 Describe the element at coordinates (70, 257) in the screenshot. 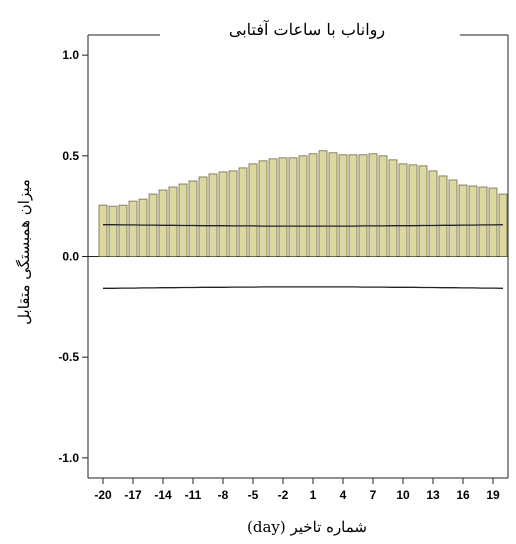

I see `y-tick-label: 0.0` at that location.